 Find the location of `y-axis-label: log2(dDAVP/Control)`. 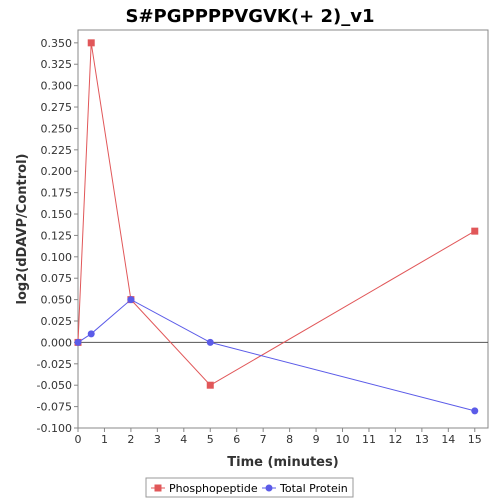

y-axis-label: log2(dDAVP/Control) is located at coordinates (22, 229).